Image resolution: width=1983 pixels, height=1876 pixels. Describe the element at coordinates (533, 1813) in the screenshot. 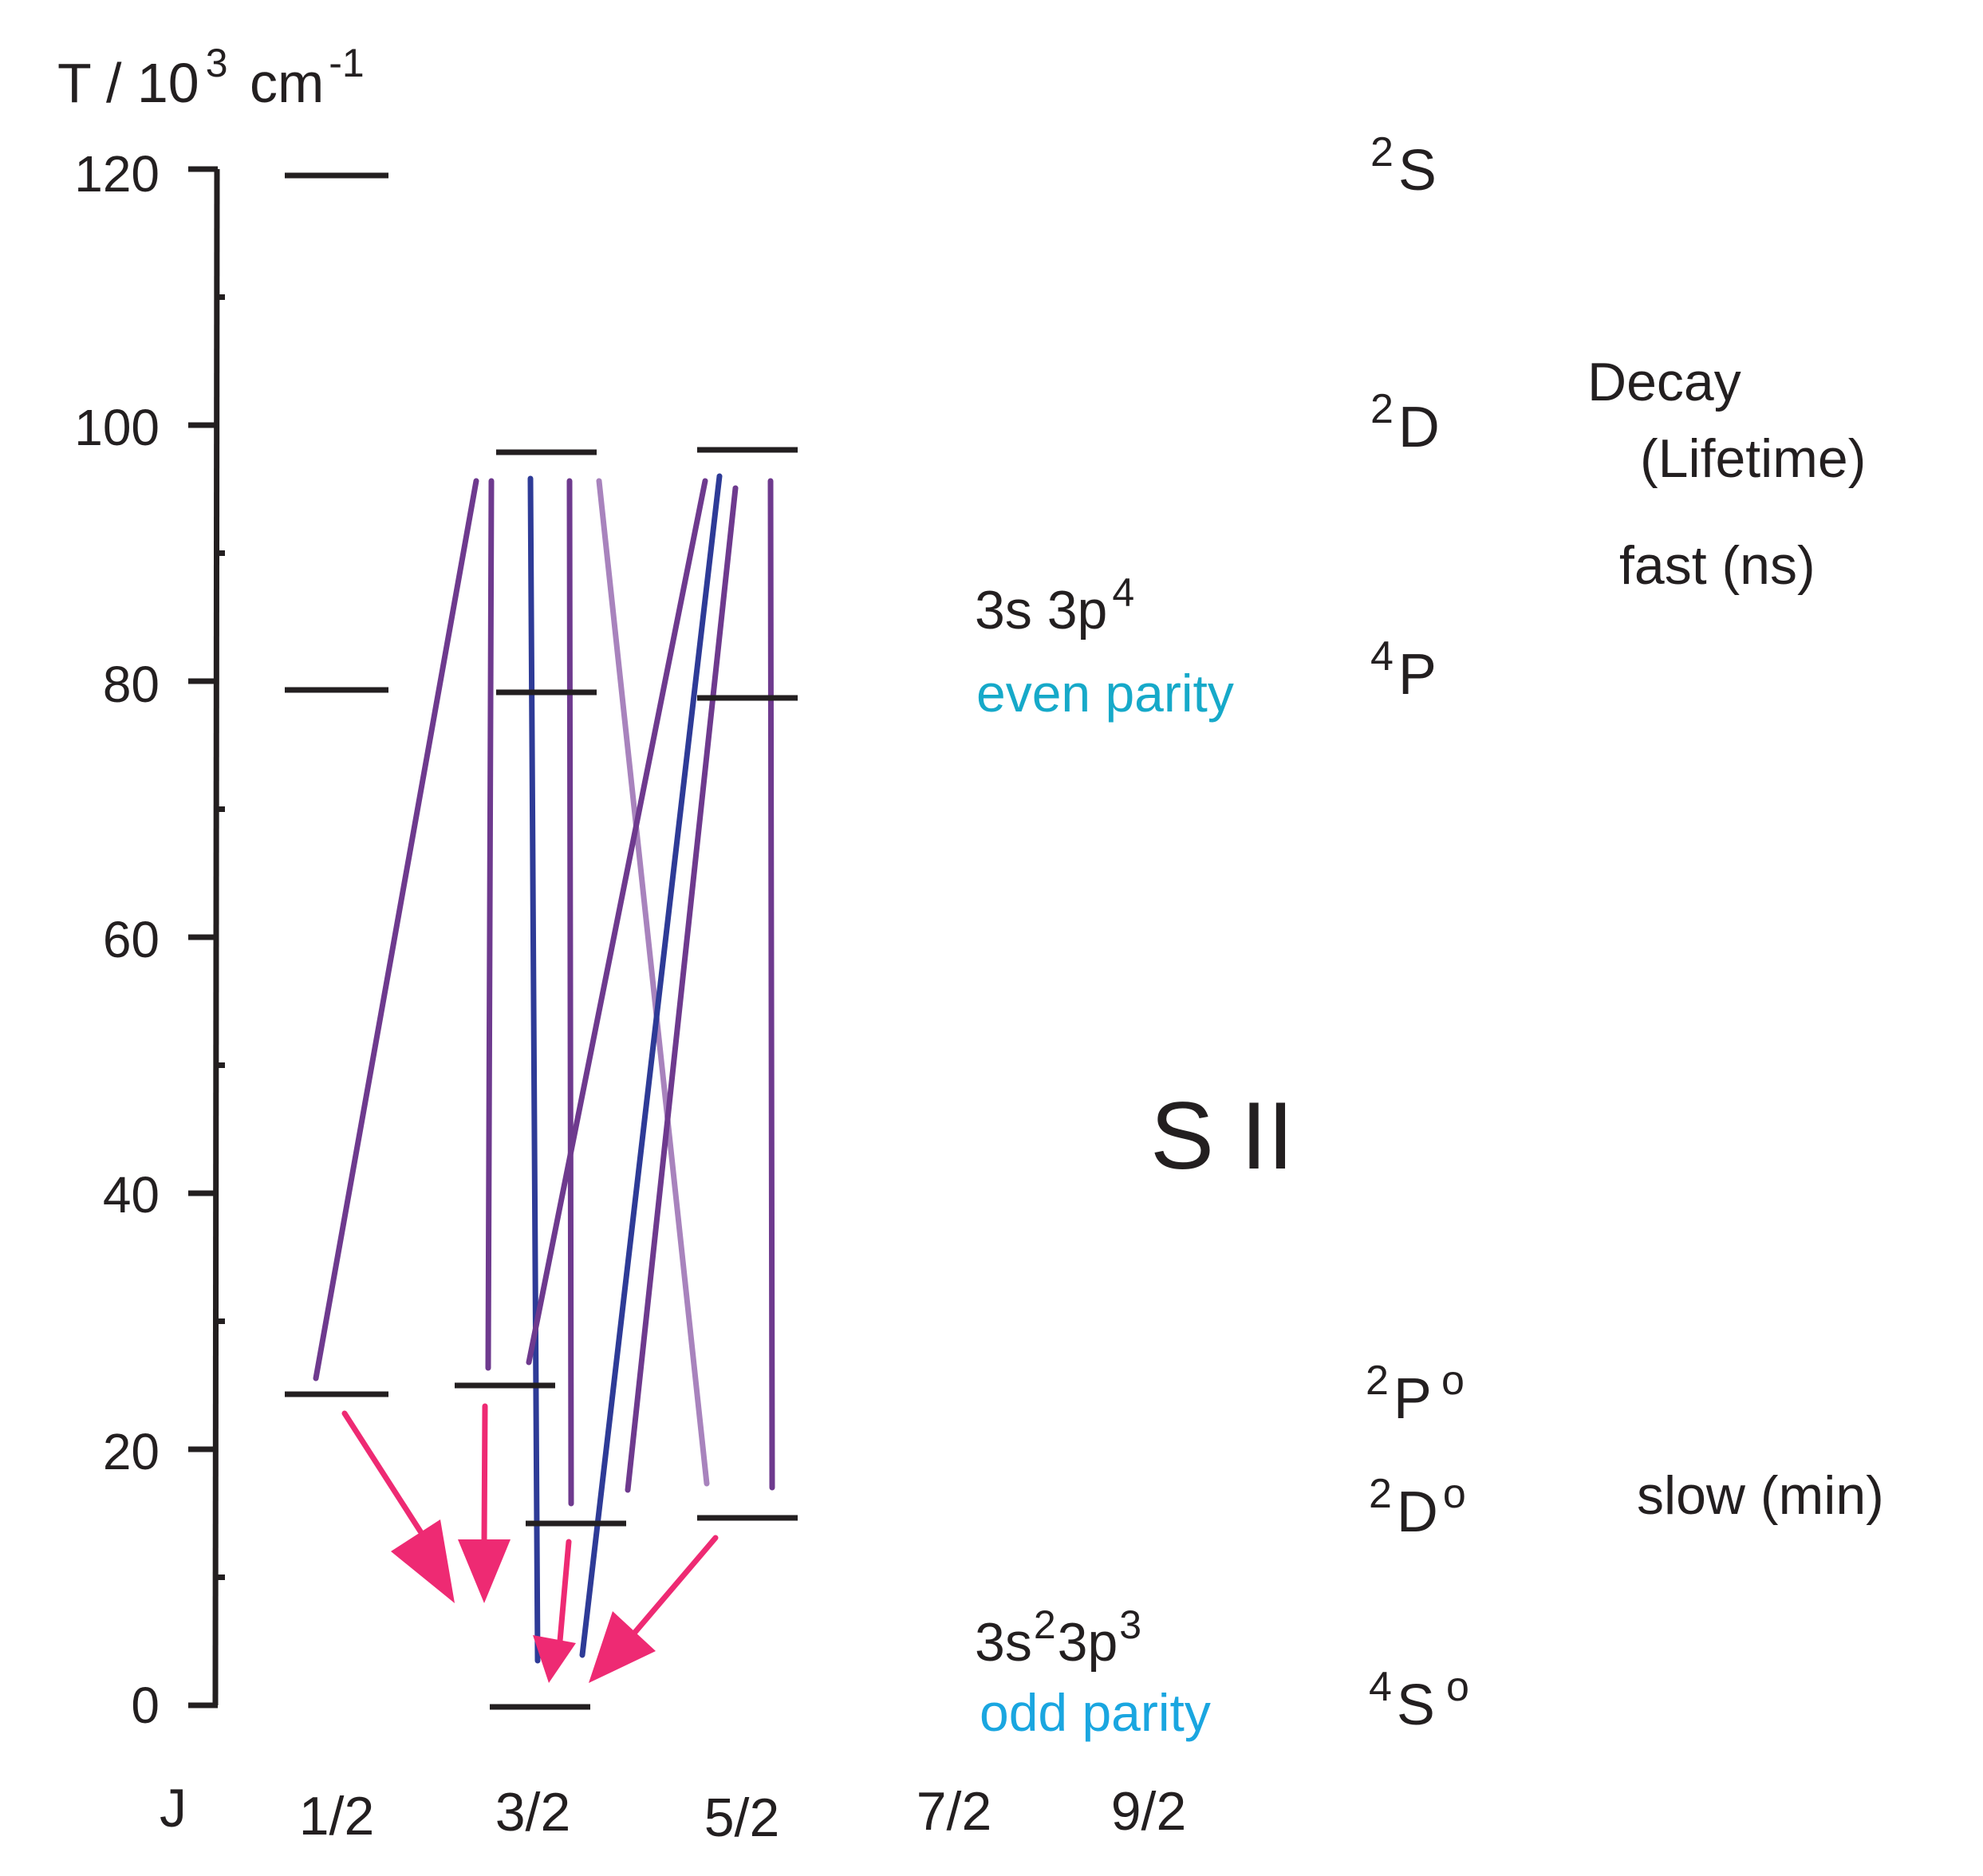

I see `j-label-3_2: 3/2` at that location.